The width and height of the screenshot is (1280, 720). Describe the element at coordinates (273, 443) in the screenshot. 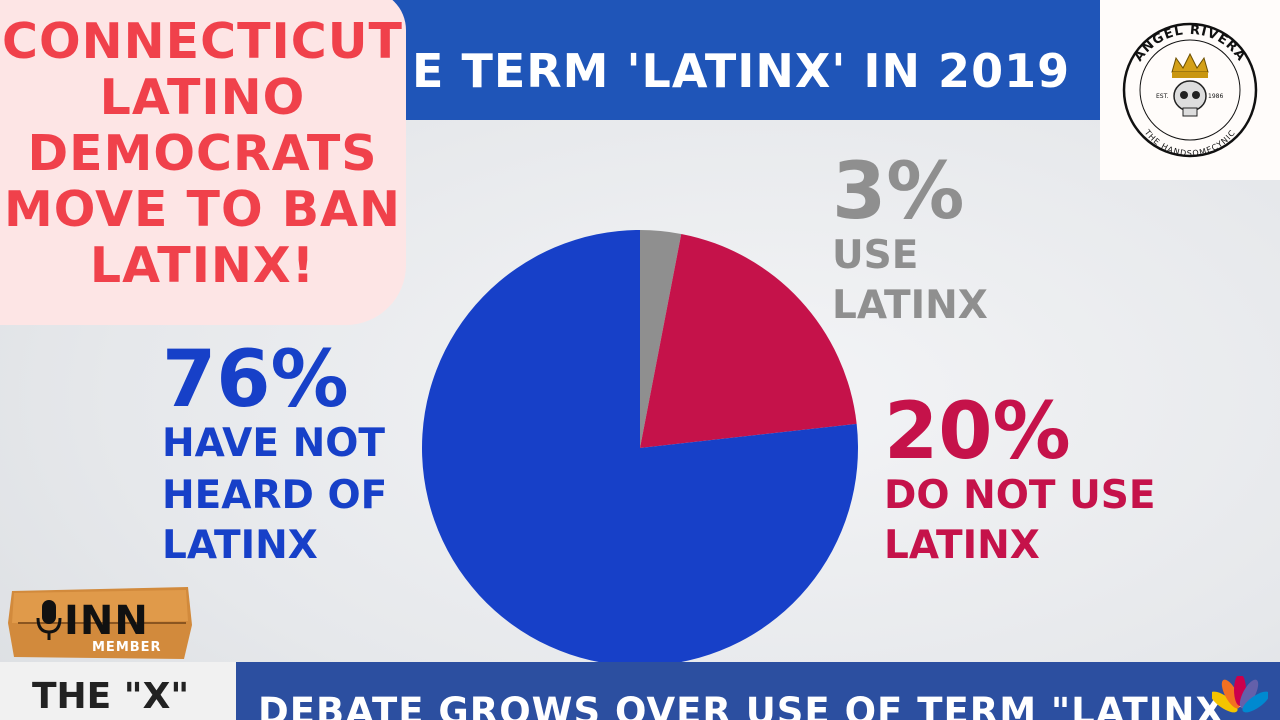

I see `heard-not-label-line-1: HAVE NOT` at that location.